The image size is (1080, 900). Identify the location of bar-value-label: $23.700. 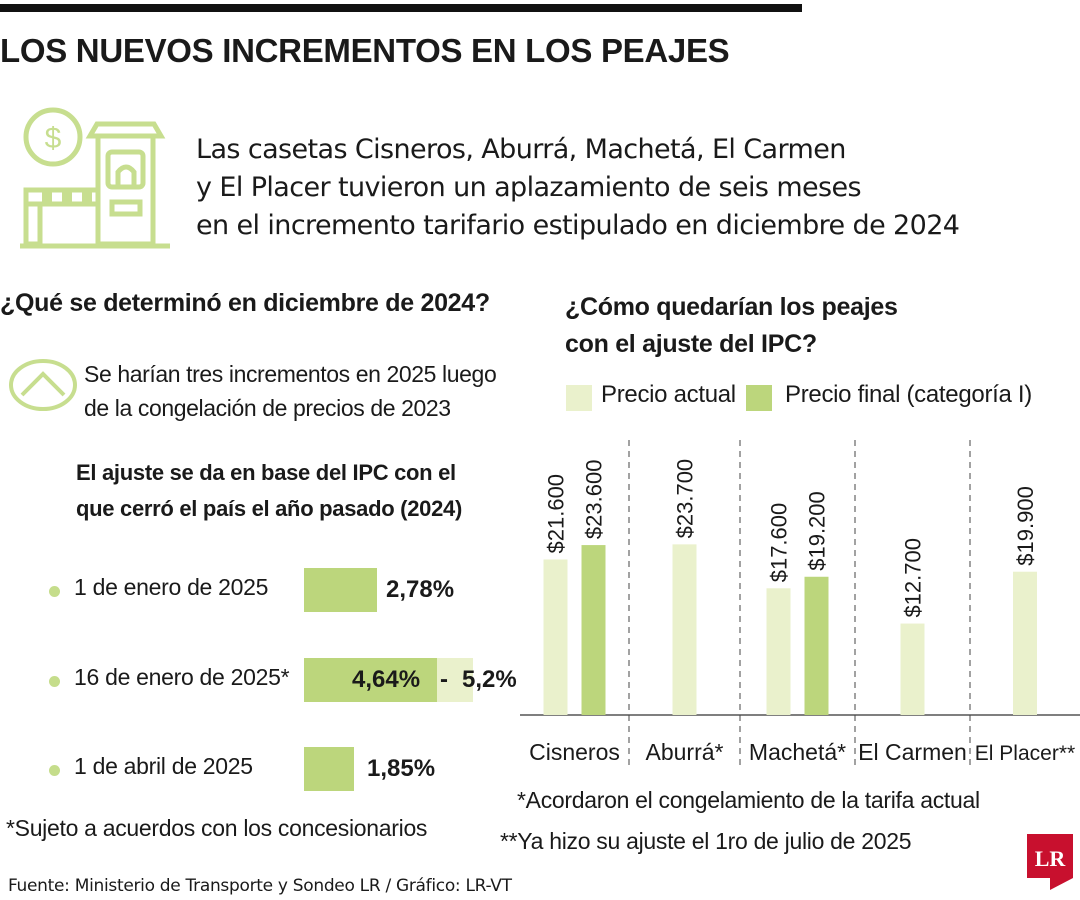
(685, 499).